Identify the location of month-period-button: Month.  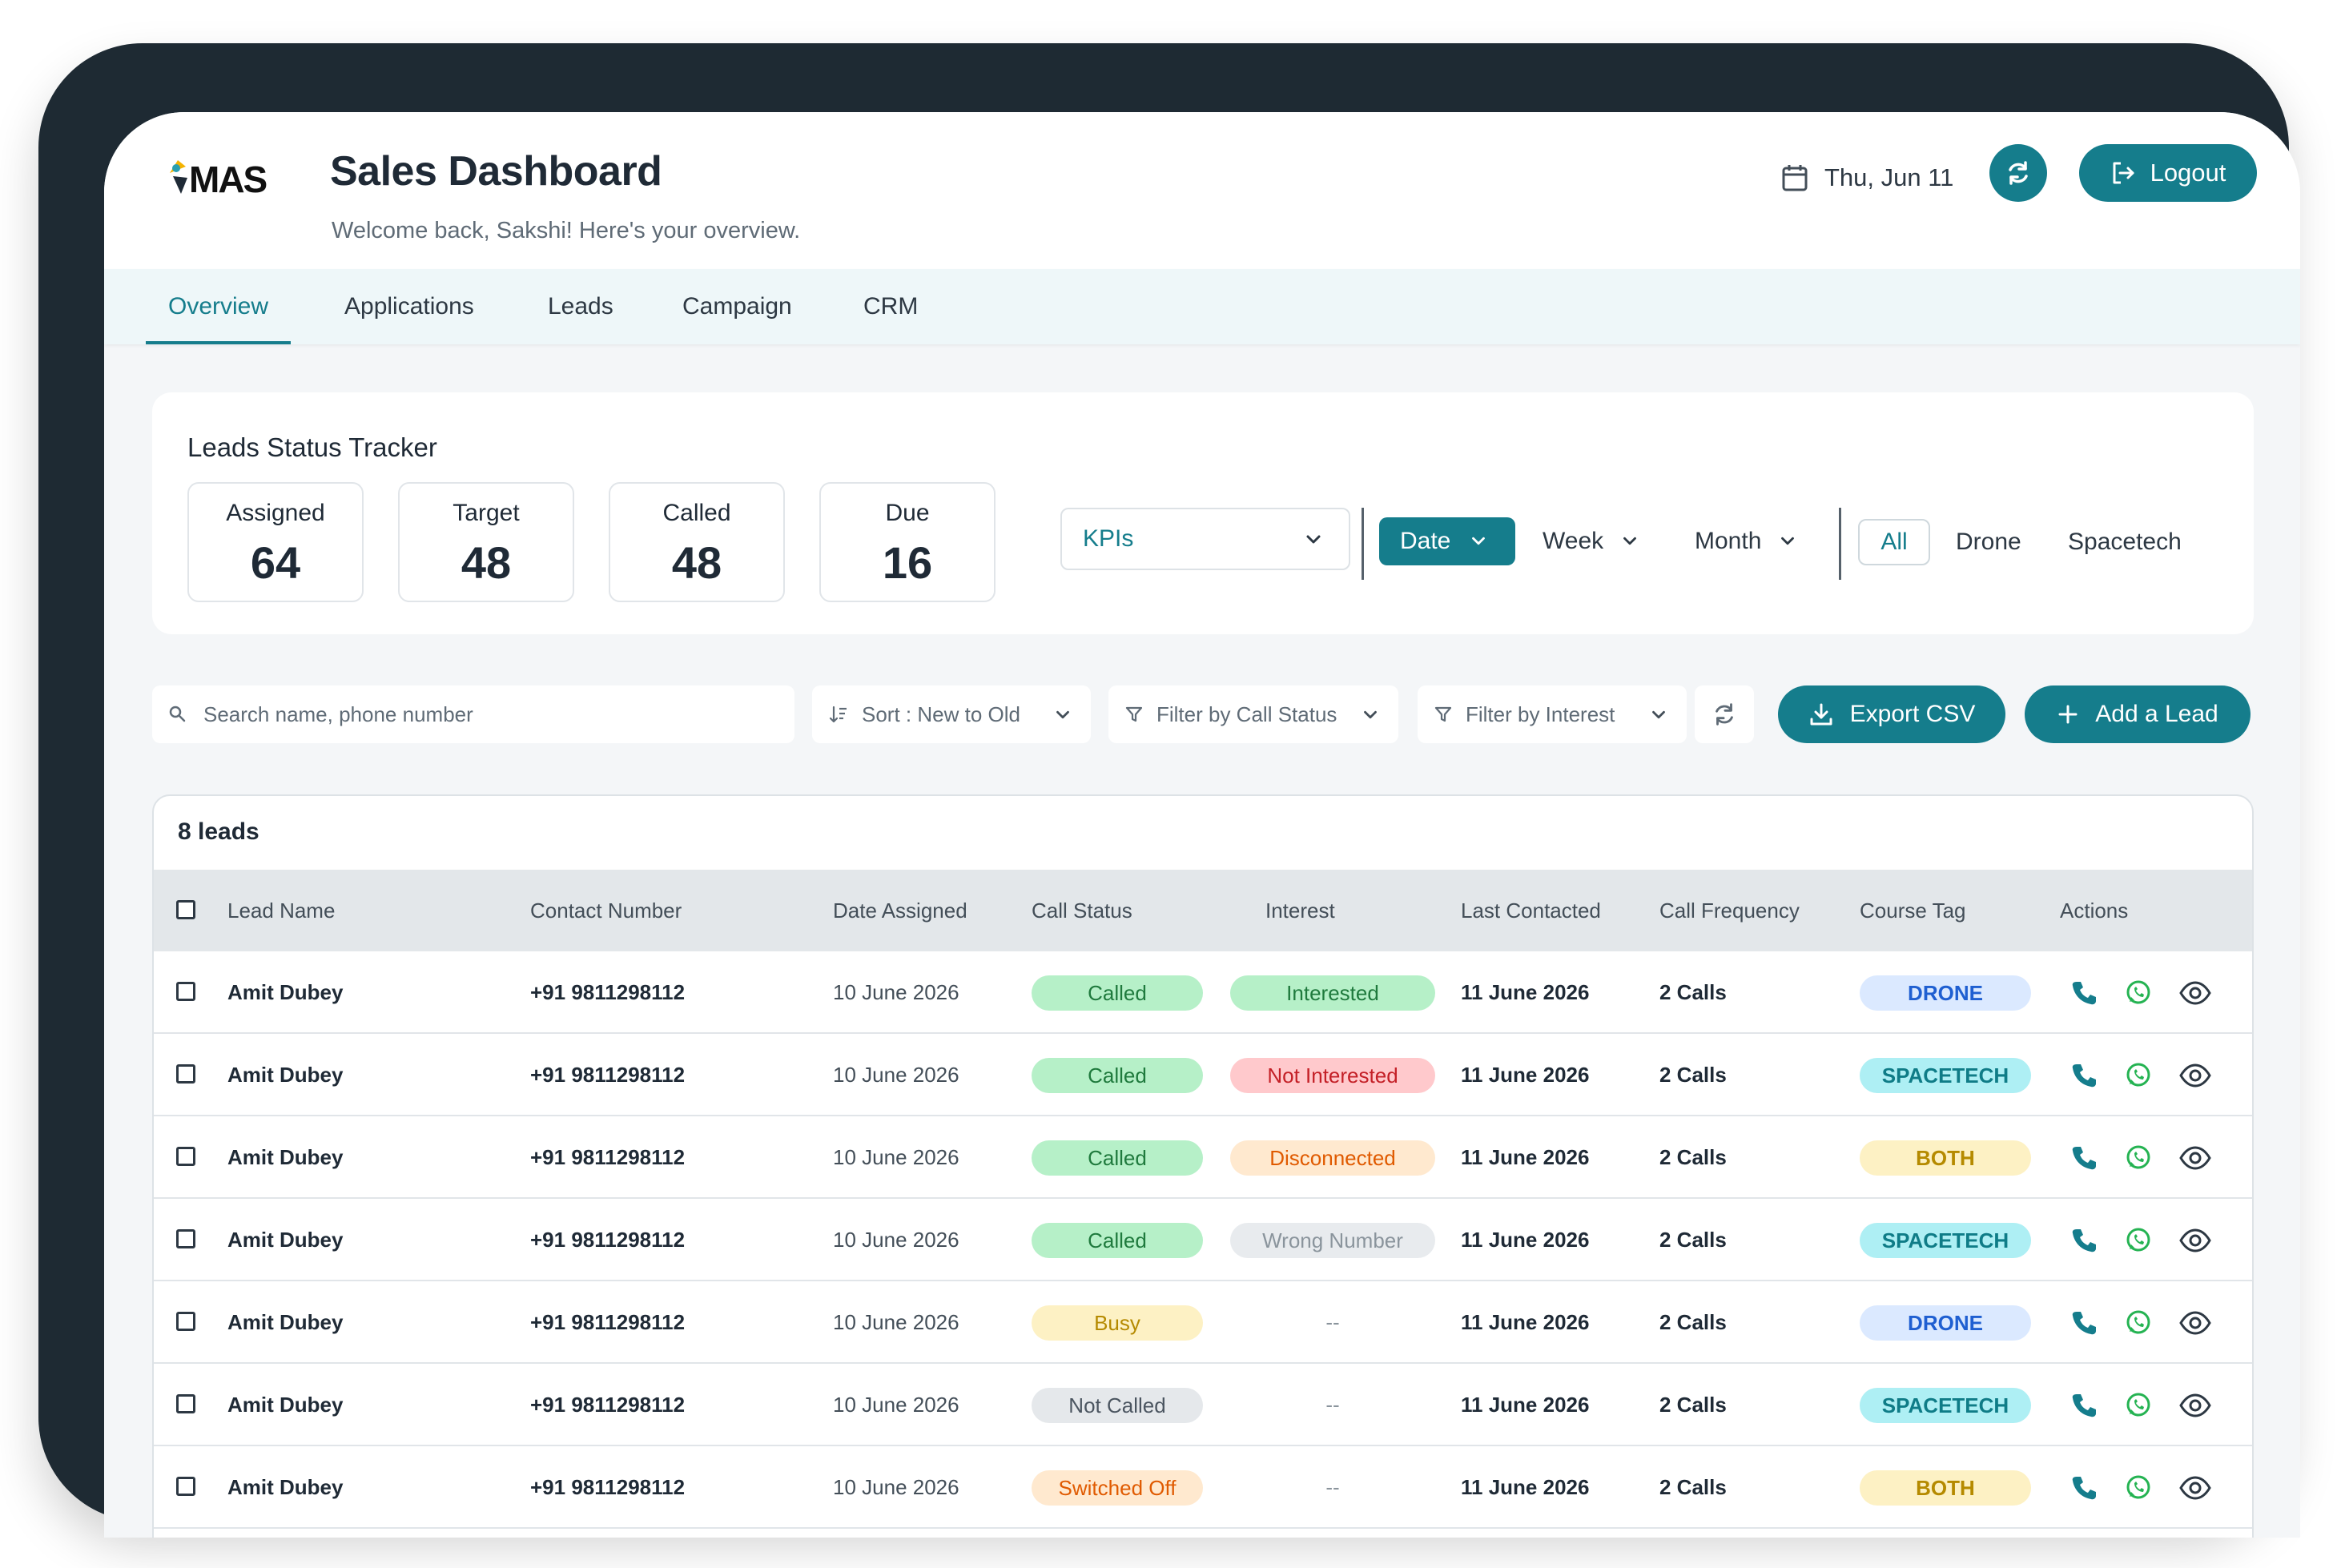
(1746, 541).